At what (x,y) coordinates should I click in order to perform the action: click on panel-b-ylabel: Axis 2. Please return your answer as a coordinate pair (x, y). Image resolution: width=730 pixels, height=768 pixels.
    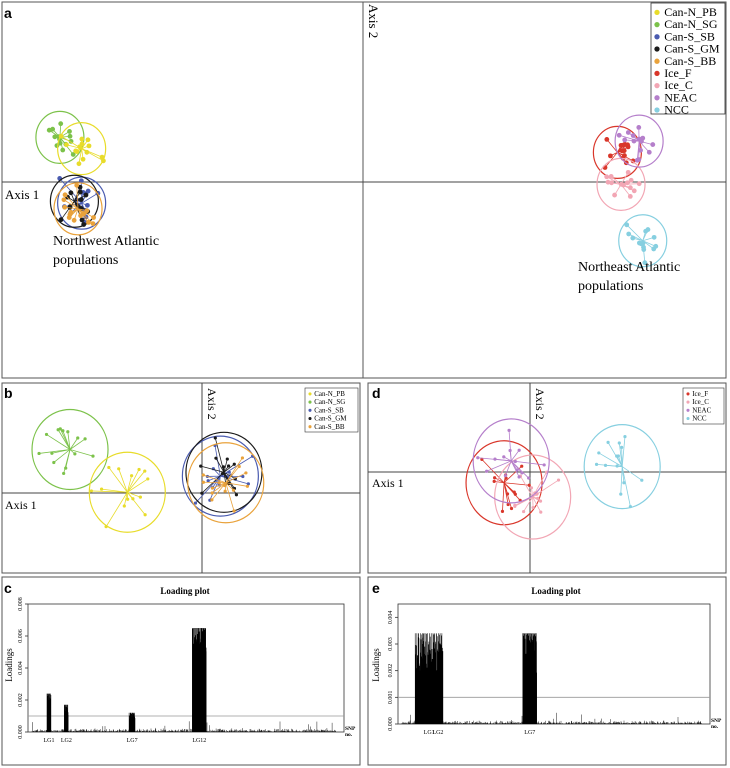
    Looking at the image, I should click on (212, 404).